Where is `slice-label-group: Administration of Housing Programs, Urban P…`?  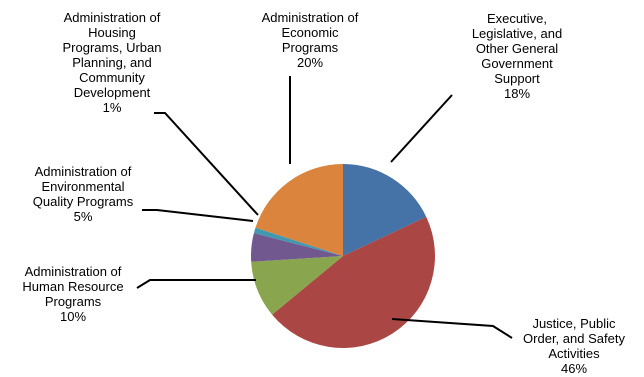
slice-label-group: Administration of Housing Programs, Urban P… is located at coordinates (112, 62).